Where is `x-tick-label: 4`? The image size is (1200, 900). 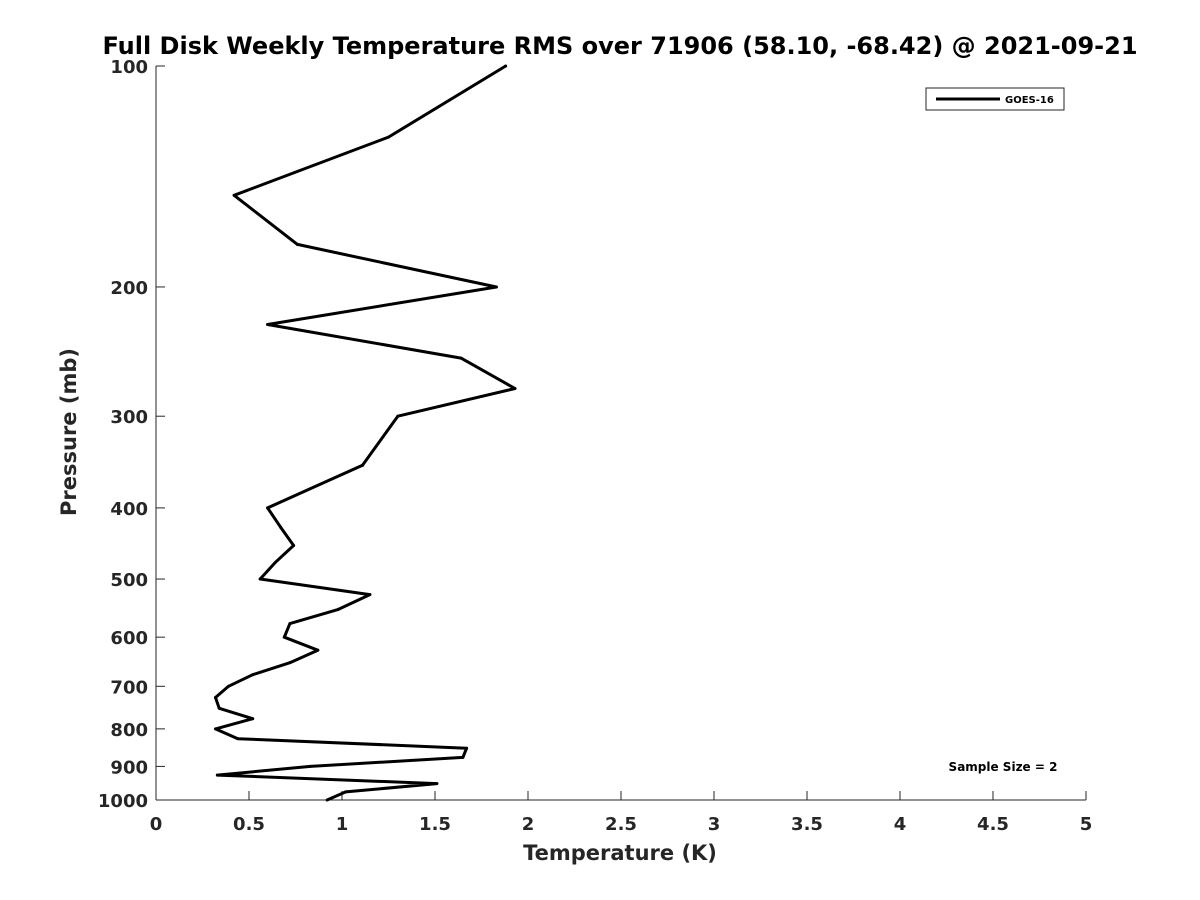
x-tick-label: 4 is located at coordinates (900, 824).